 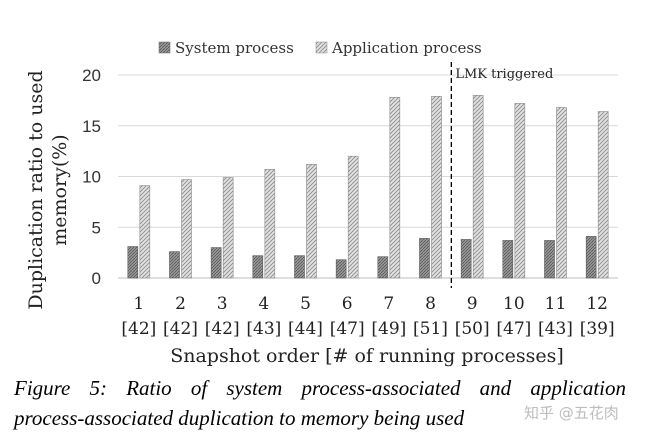 I want to click on y-tick-label: 15, so click(x=91, y=126).